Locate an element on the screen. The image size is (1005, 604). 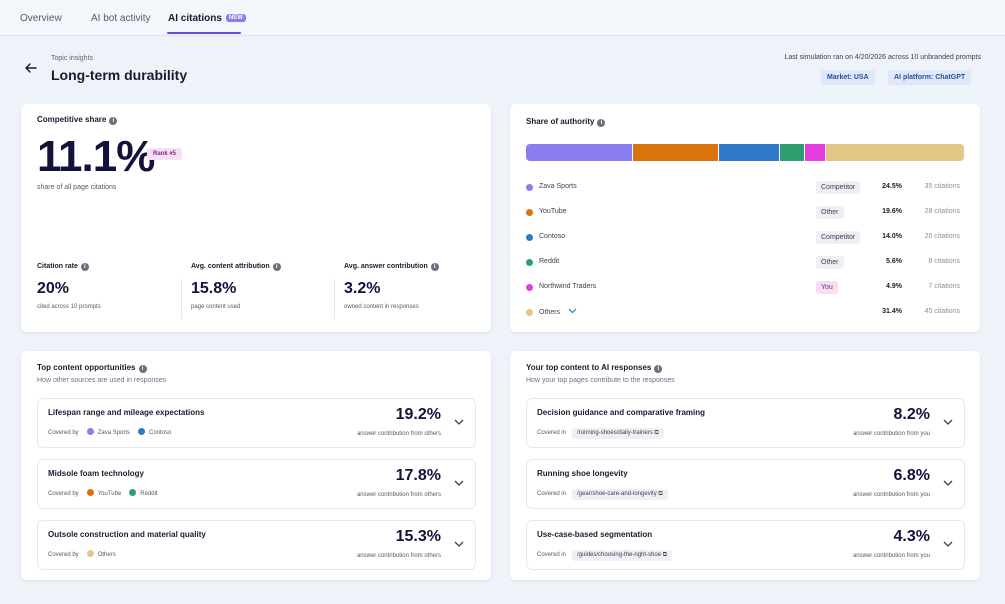
tab-ai-citations: AI citations NEW is located at coordinates (207, 18).